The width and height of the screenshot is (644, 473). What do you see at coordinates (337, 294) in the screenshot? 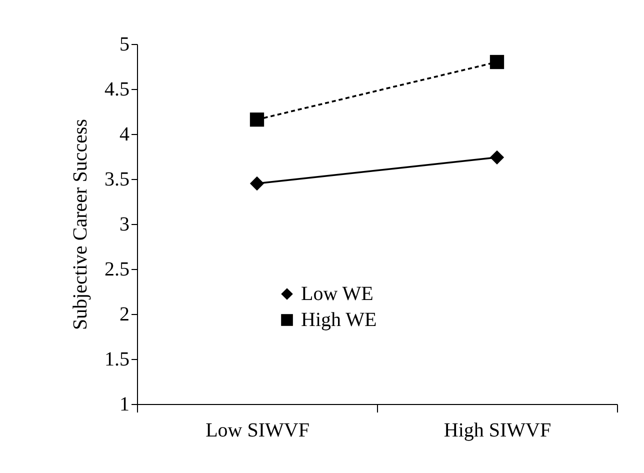
I see `legend-label: Low WE` at bounding box center [337, 294].